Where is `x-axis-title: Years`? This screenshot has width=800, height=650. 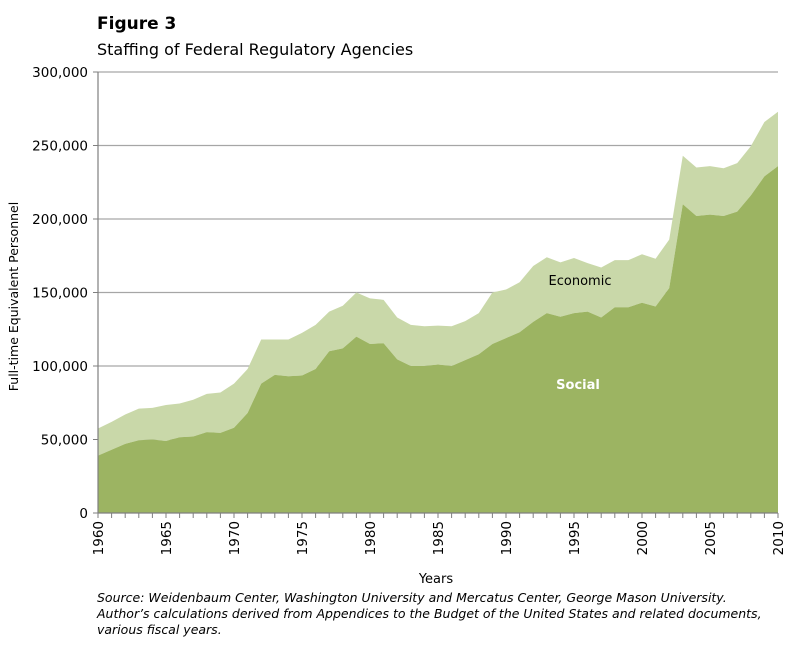 x-axis-title: Years is located at coordinates (436, 579).